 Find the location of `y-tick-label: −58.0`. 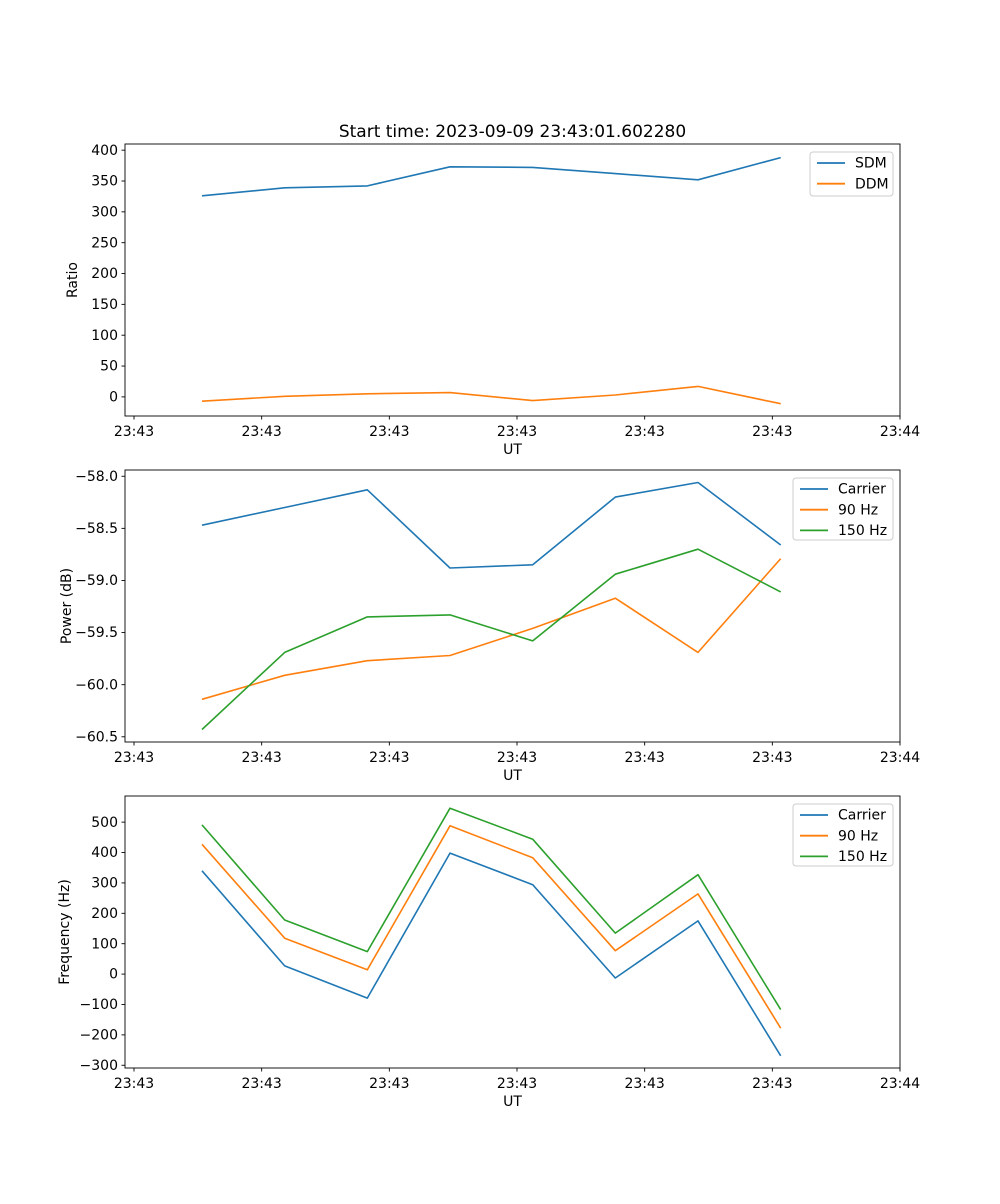

y-tick-label: −58.0 is located at coordinates (96, 477).